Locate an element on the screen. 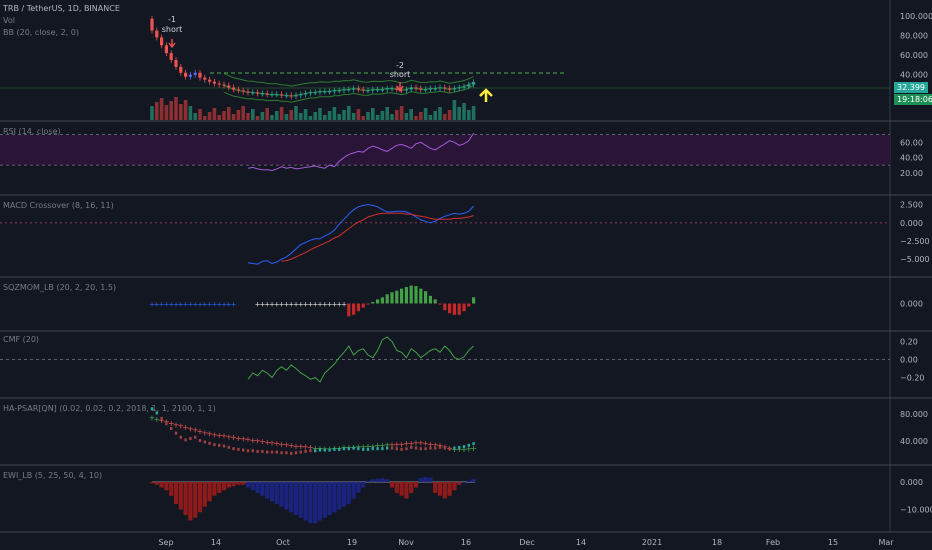 Image resolution: width=932 pixels, height=550 pixels. macd-signal-line is located at coordinates (377, 237).